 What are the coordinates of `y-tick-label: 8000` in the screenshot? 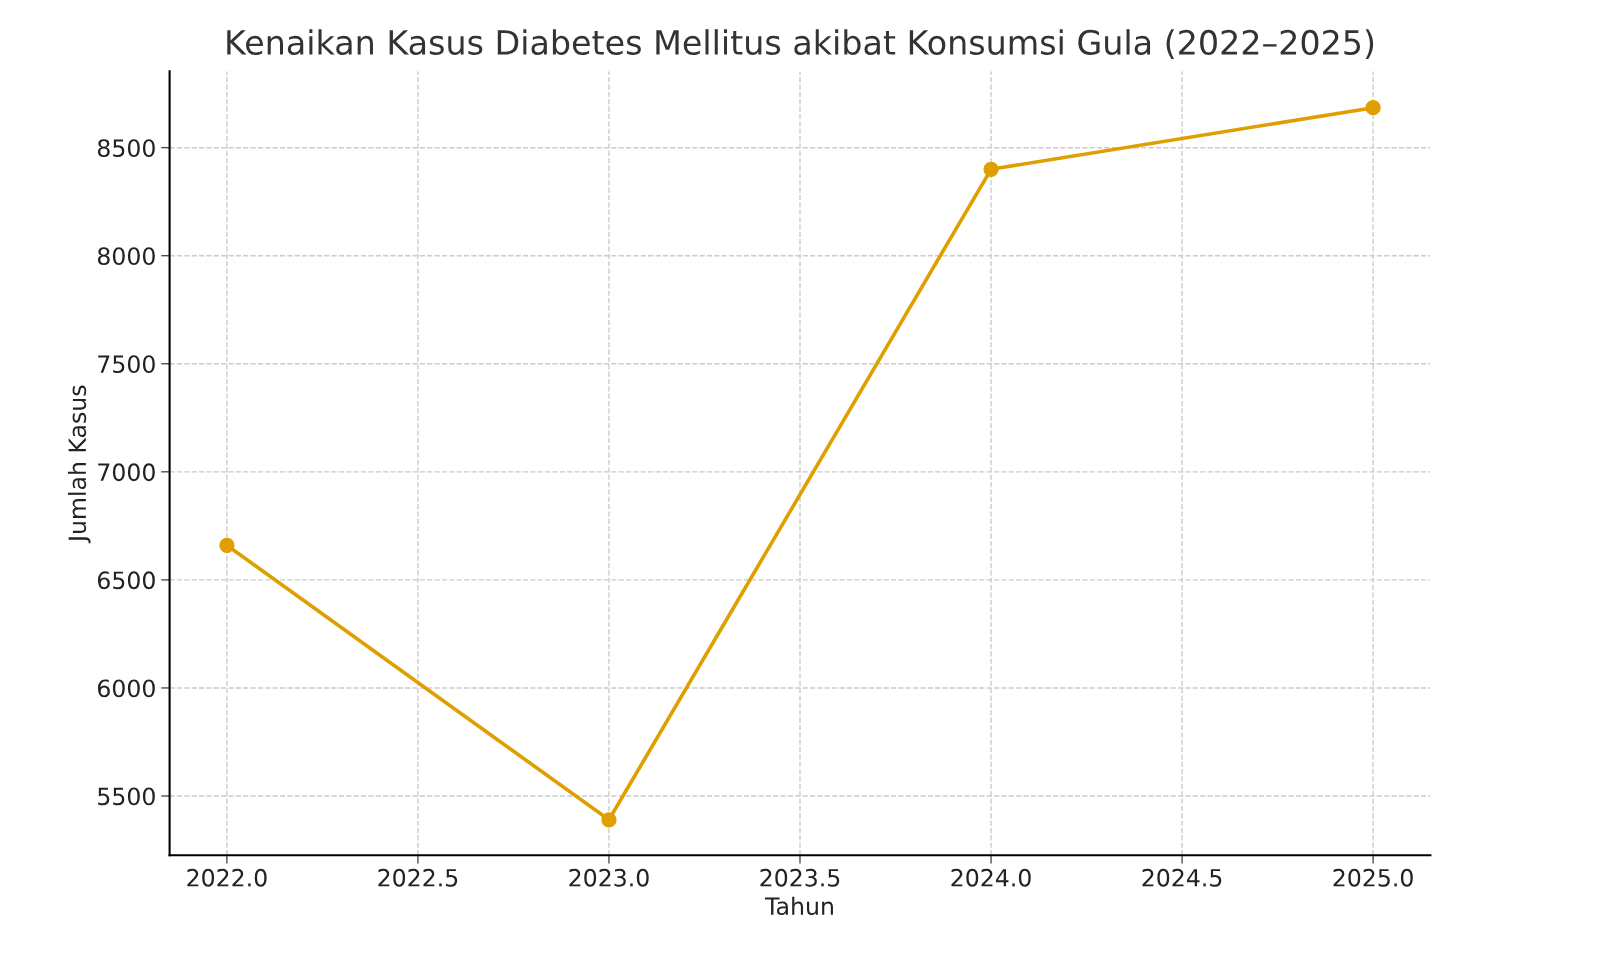 It's located at (126, 256).